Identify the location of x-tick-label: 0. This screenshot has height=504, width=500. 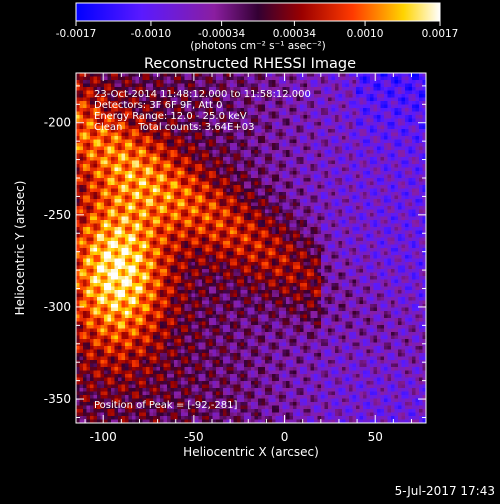
(285, 437).